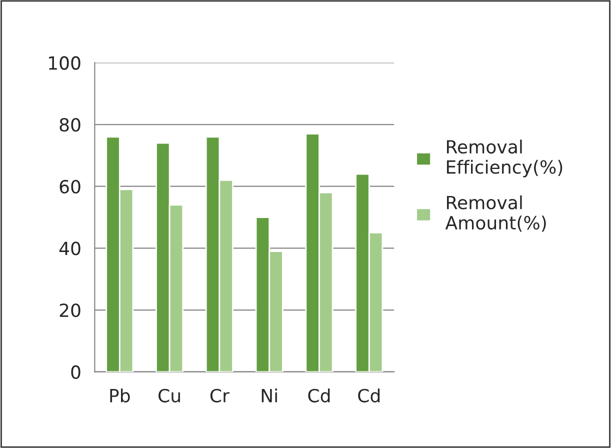 This screenshot has height=448, width=611. I want to click on y-tick-label: 80, so click(70, 125).